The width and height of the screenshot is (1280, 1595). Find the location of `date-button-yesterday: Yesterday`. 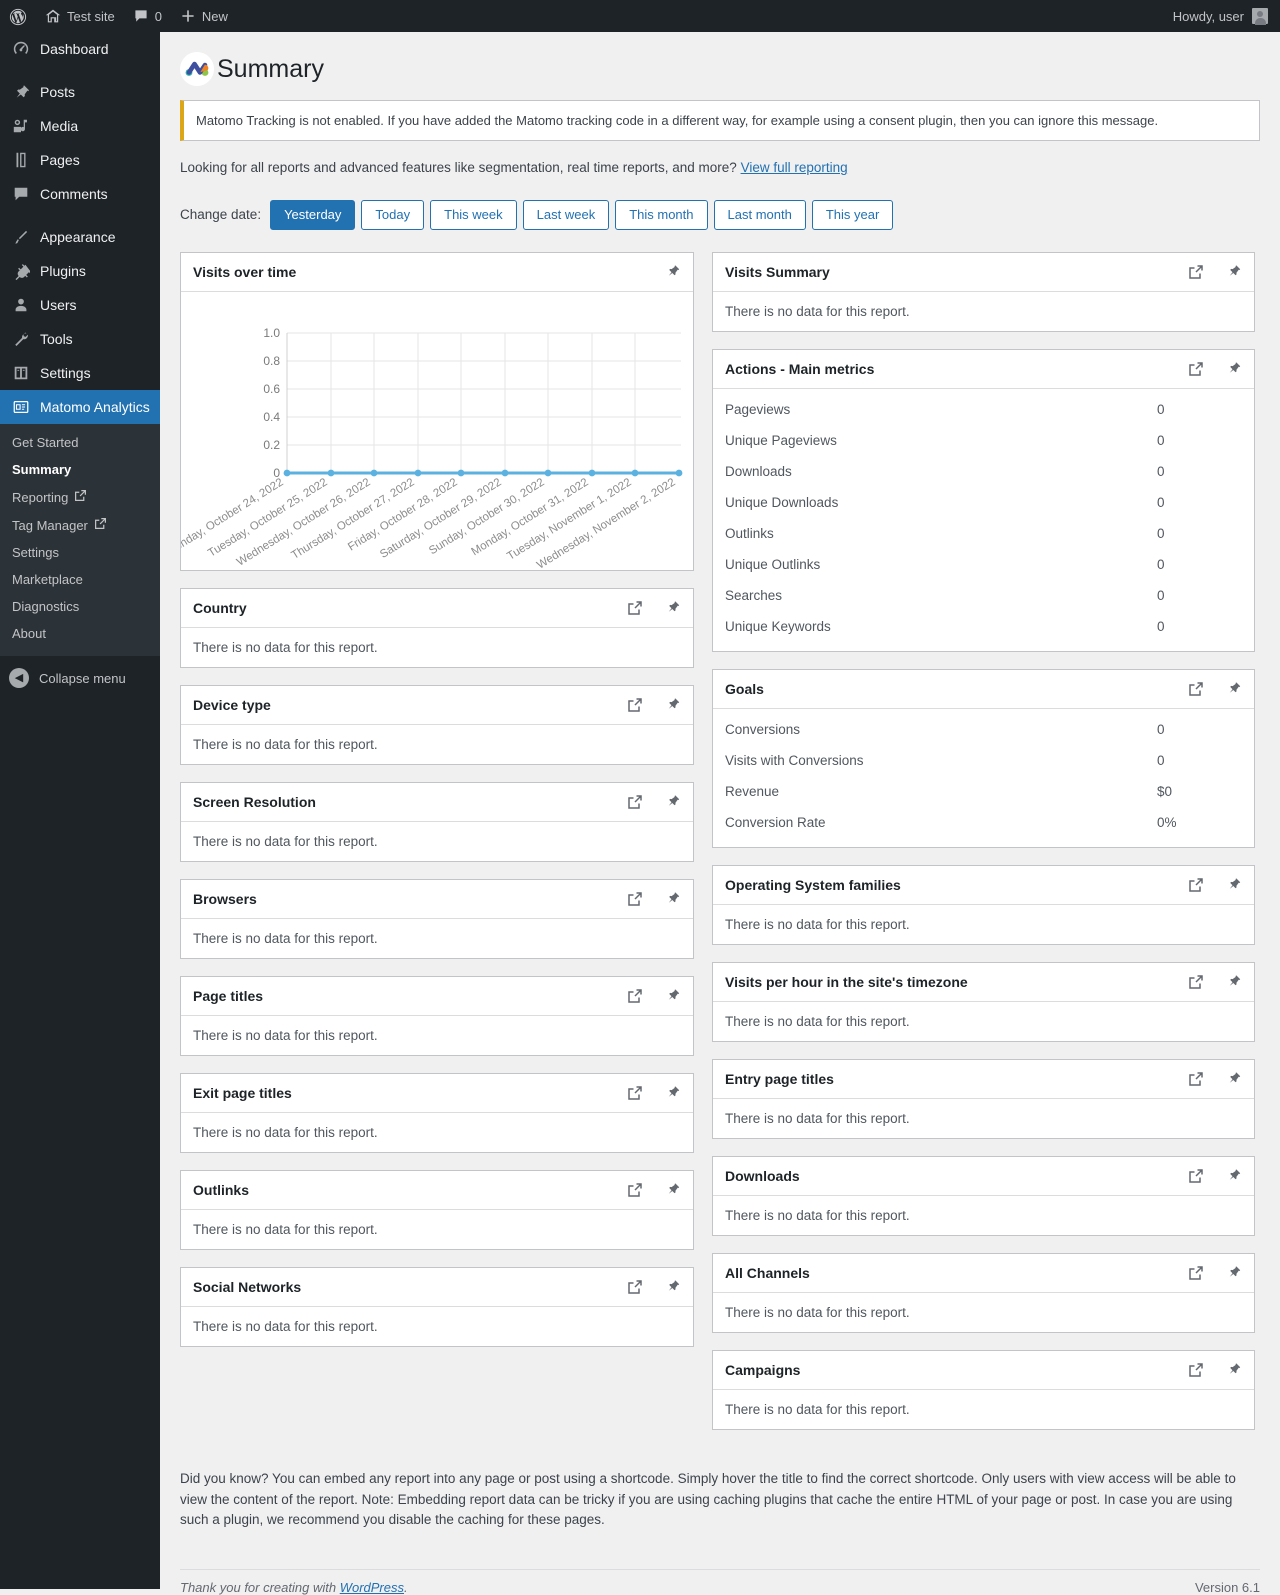

date-button-yesterday: Yesterday is located at coordinates (313, 215).